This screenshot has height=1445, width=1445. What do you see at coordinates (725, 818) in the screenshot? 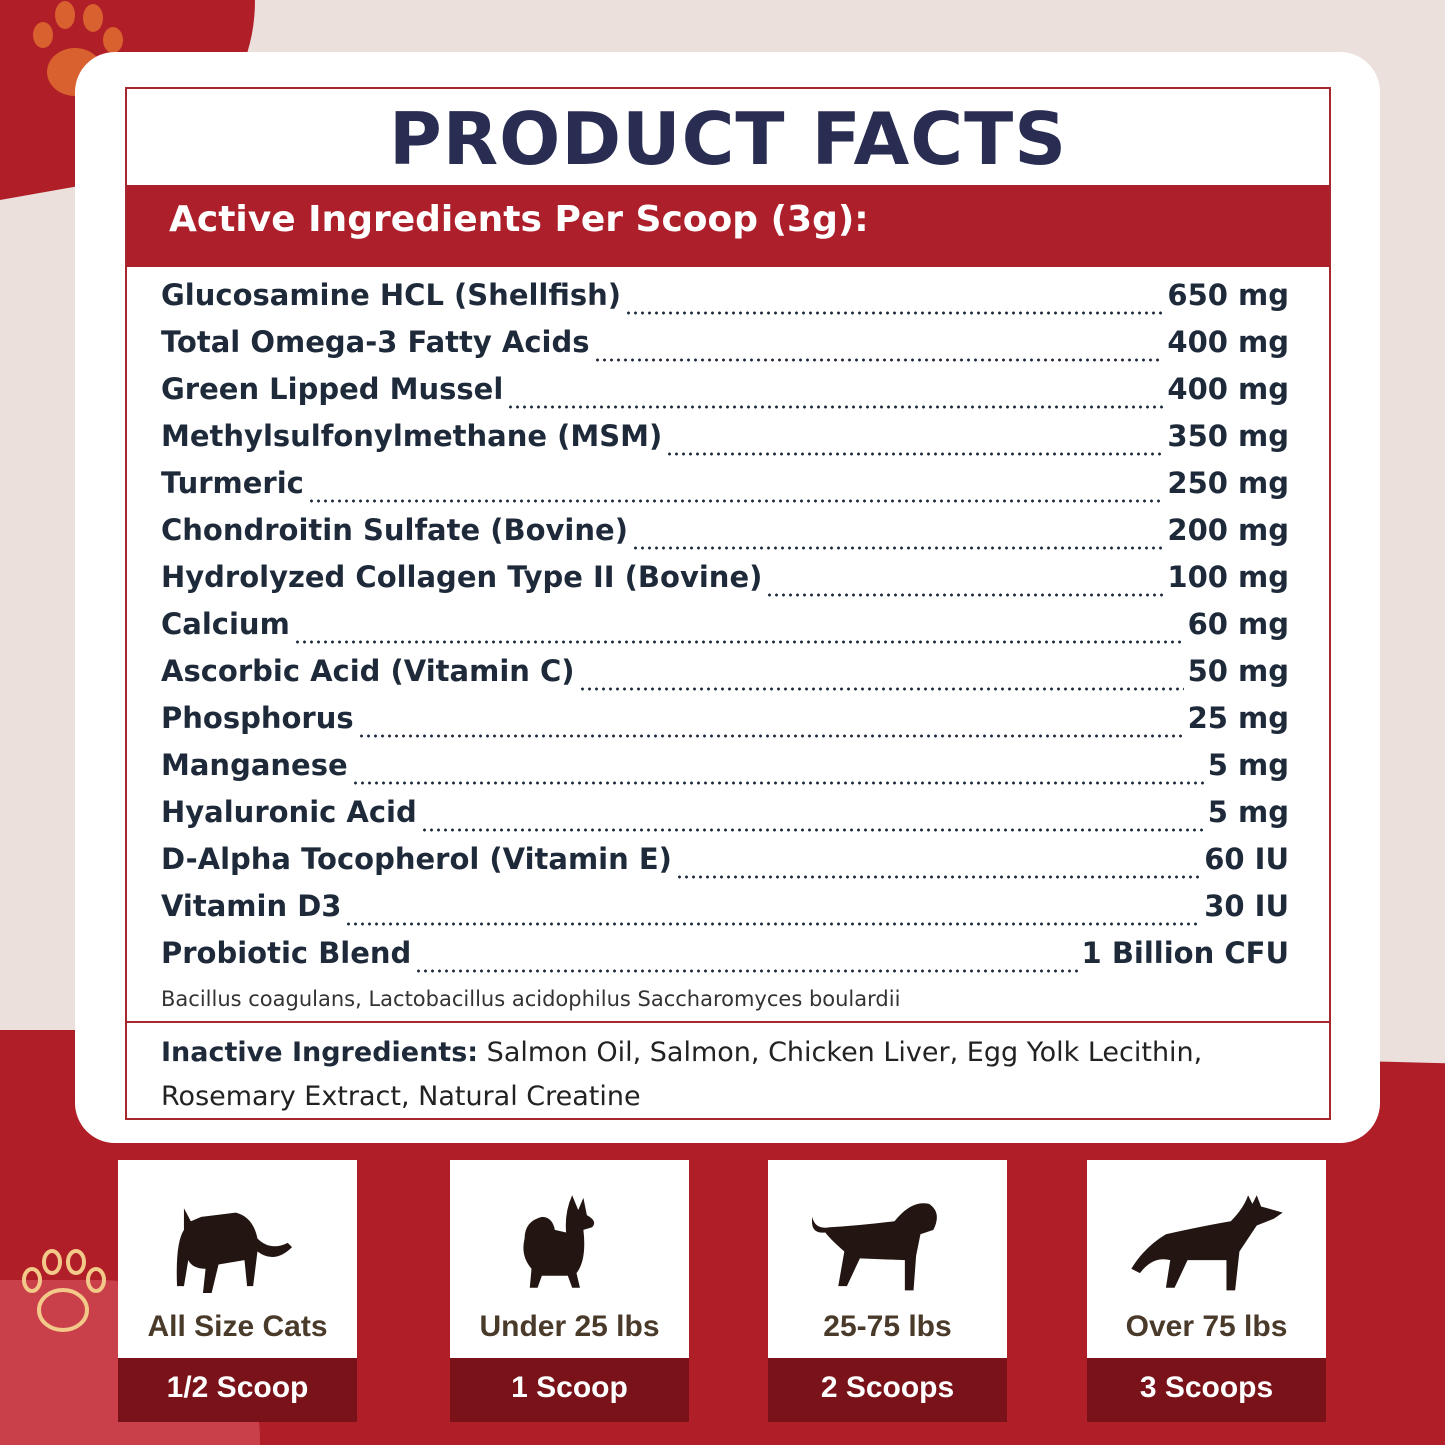
I see `ingredient-row: Hyaluronic Acid 5 mg` at bounding box center [725, 818].